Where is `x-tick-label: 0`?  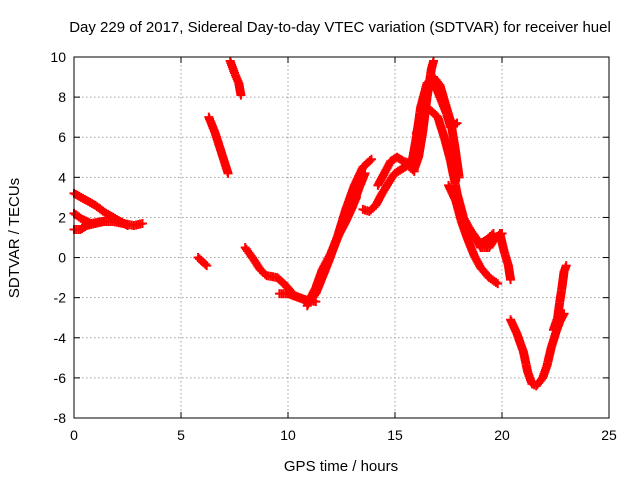
x-tick-label: 0 is located at coordinates (74, 435).